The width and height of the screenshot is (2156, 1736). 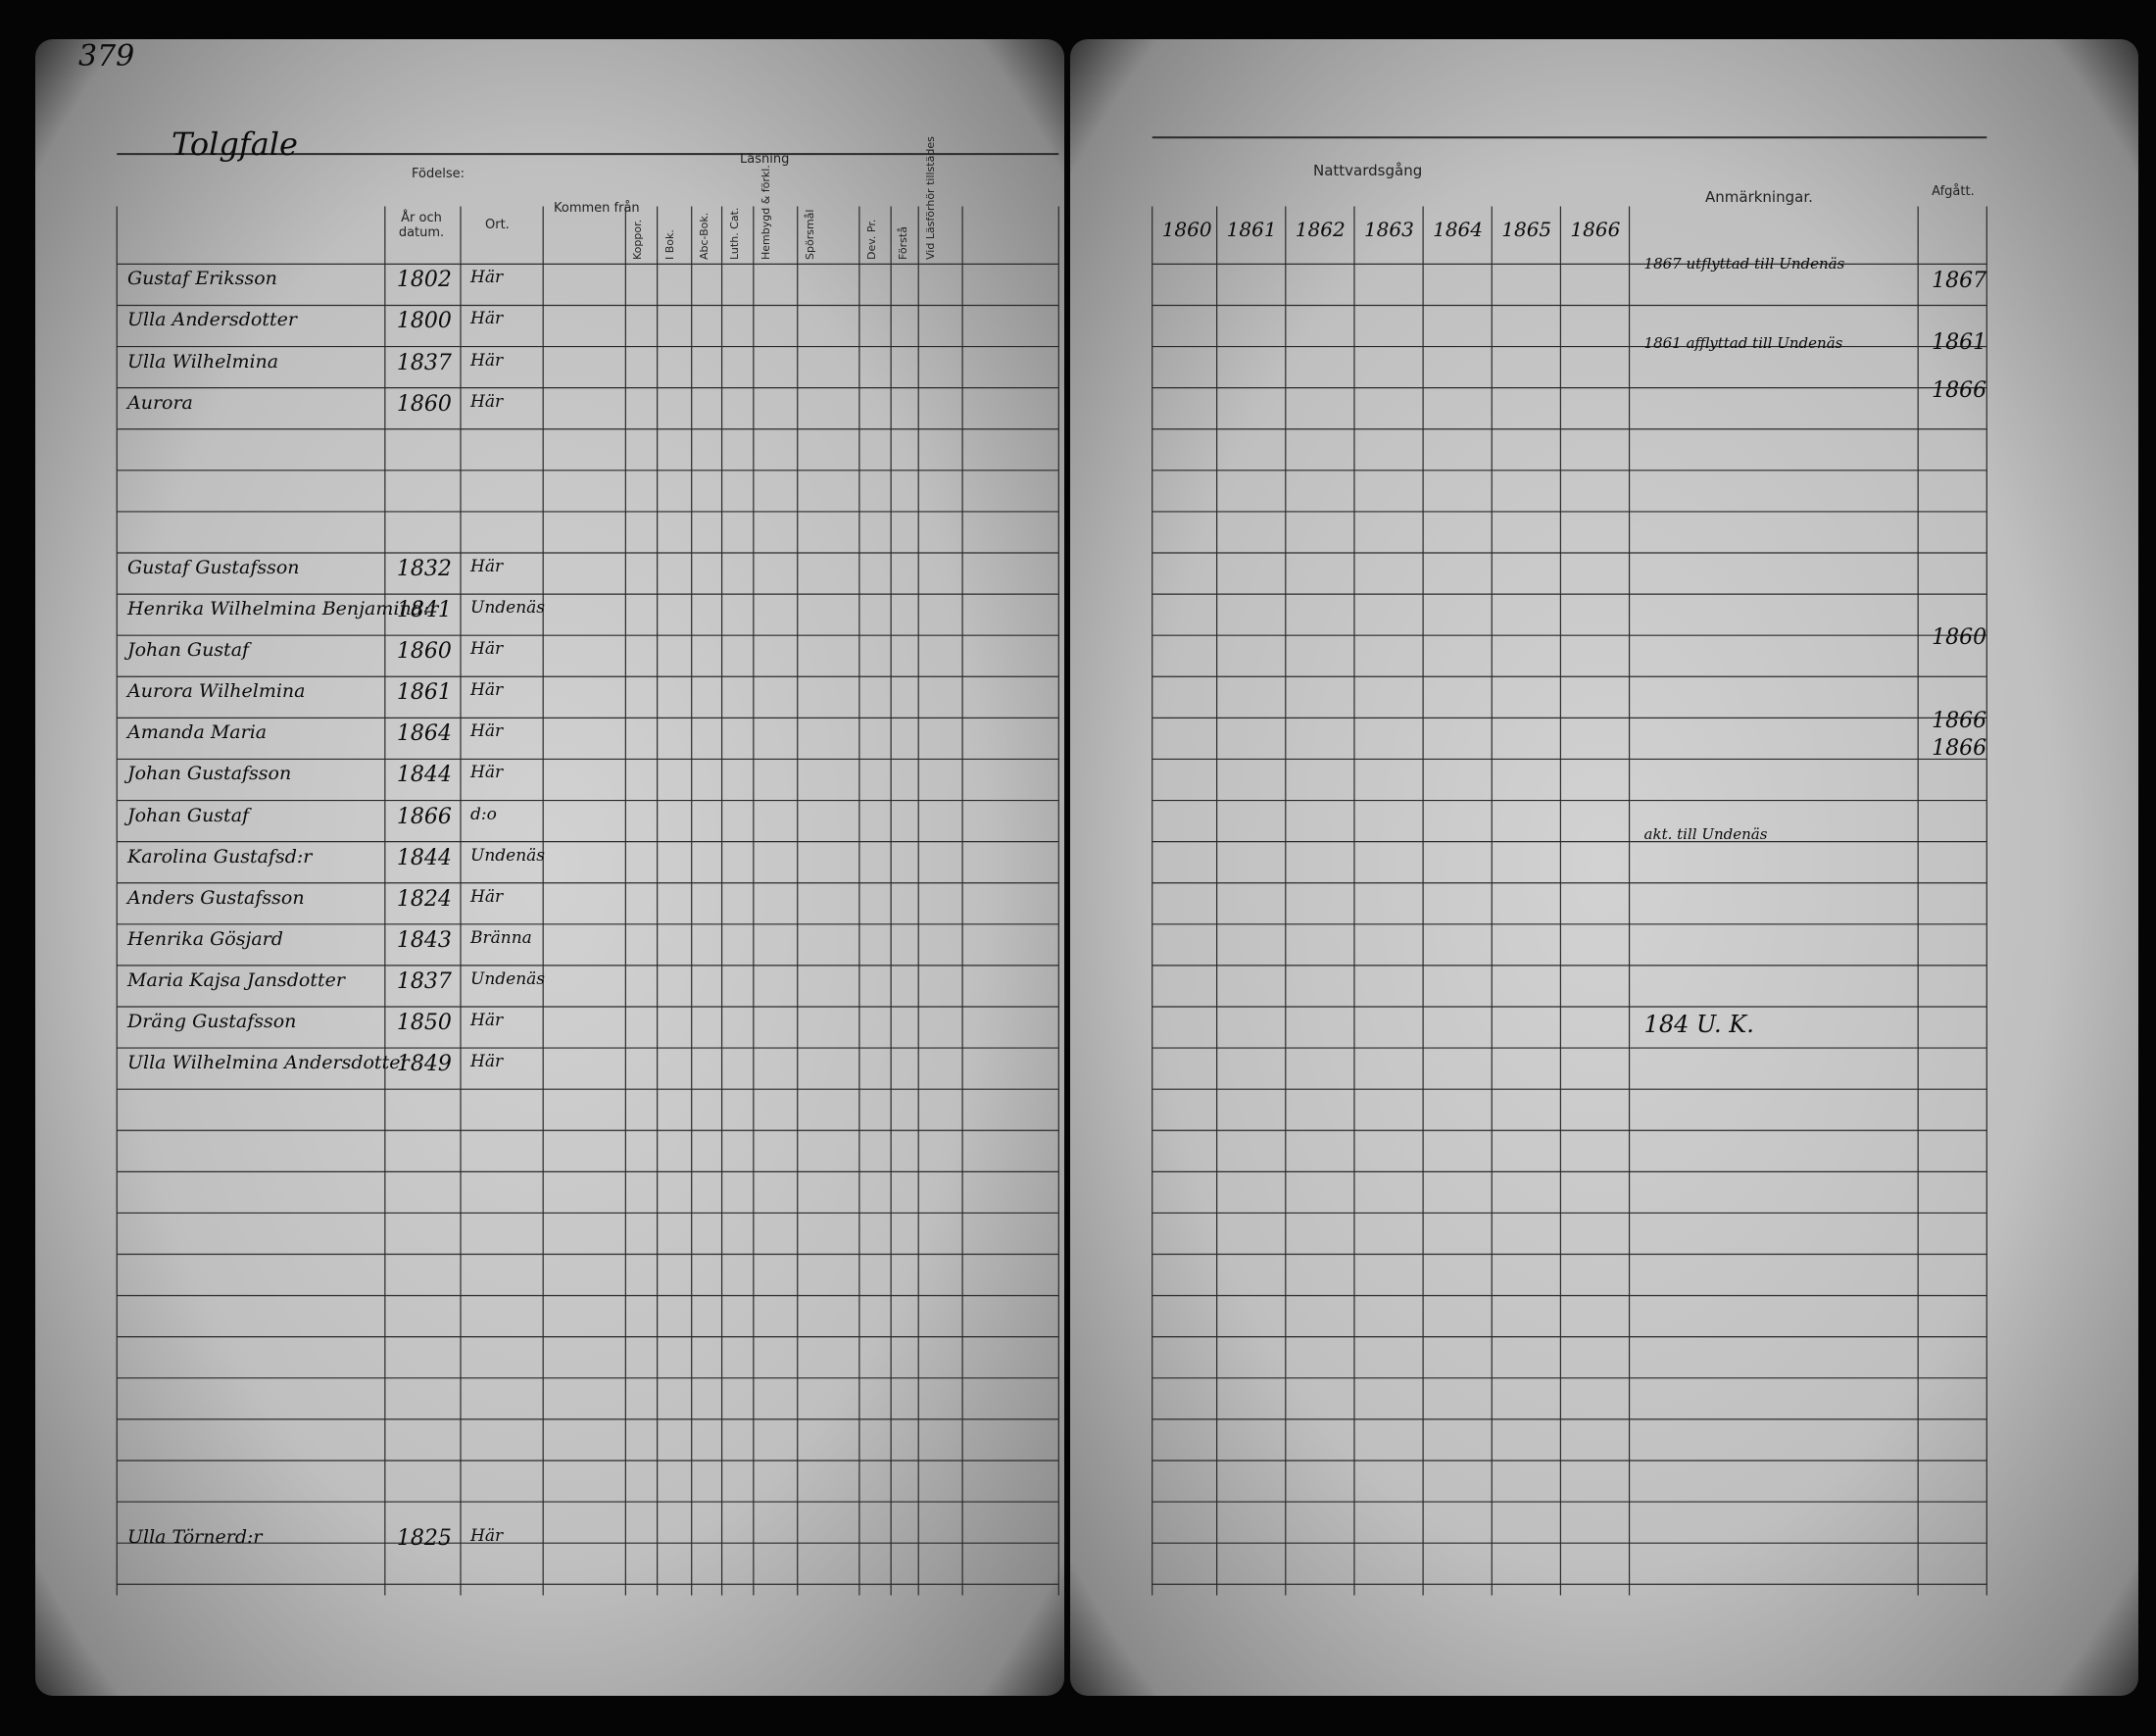 I want to click on departed-year: 1867, so click(x=1959, y=281).